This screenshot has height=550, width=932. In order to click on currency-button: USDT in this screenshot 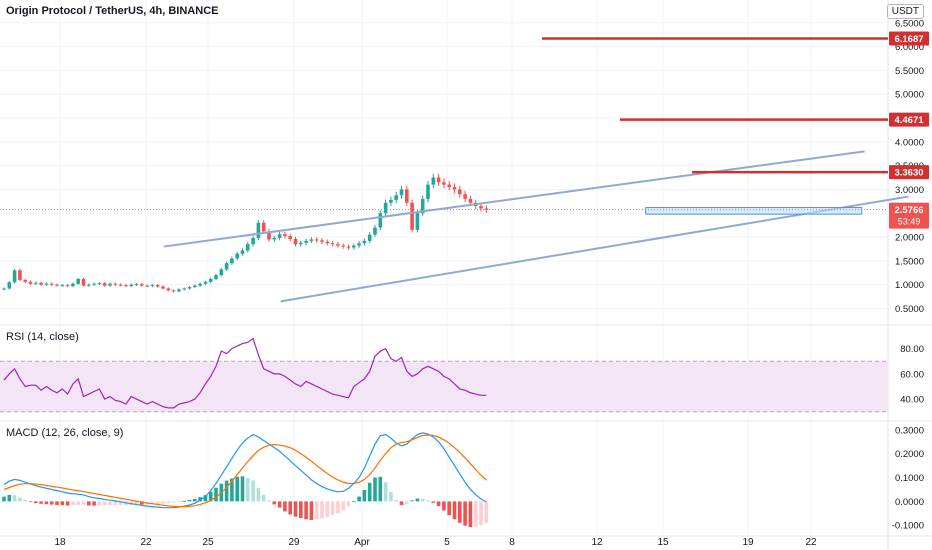, I will do `click(905, 11)`.